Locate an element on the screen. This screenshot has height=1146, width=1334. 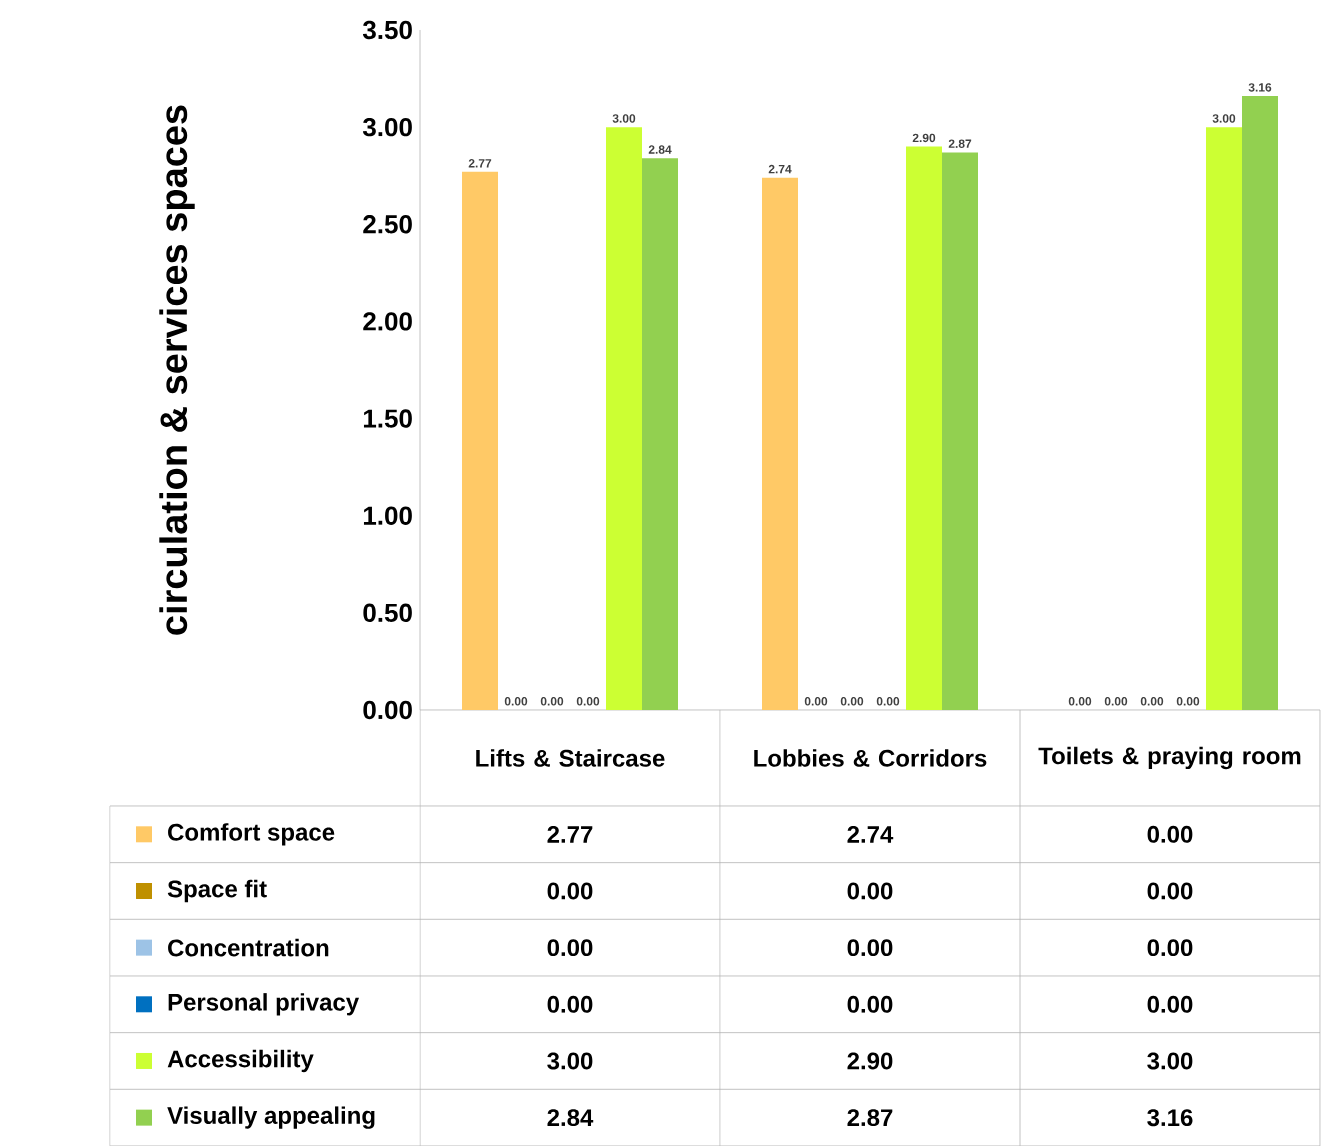
legend-label: Visually appealing is located at coordinates (271, 1117).